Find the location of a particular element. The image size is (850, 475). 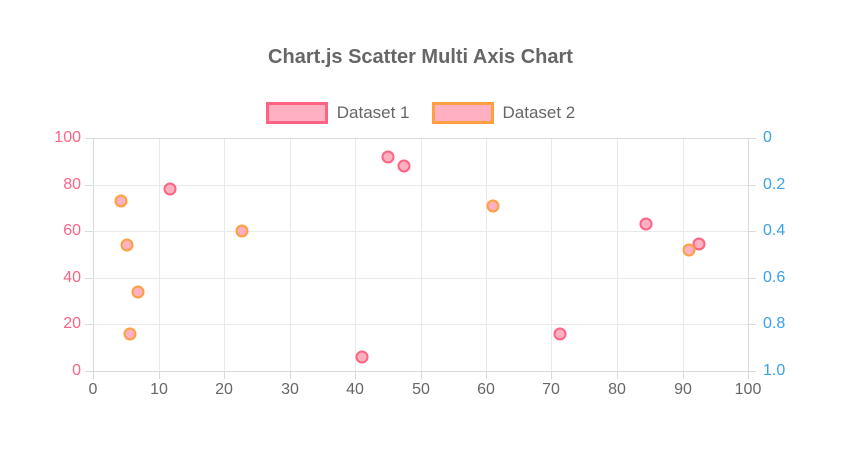

y-left-tick-label: 60 is located at coordinates (72, 230).